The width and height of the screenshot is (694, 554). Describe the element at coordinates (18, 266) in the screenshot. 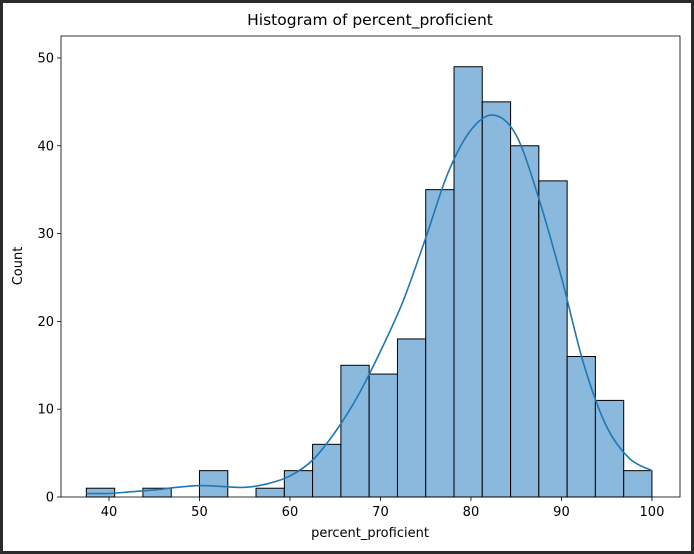

I see `y-axis-title: Count` at that location.